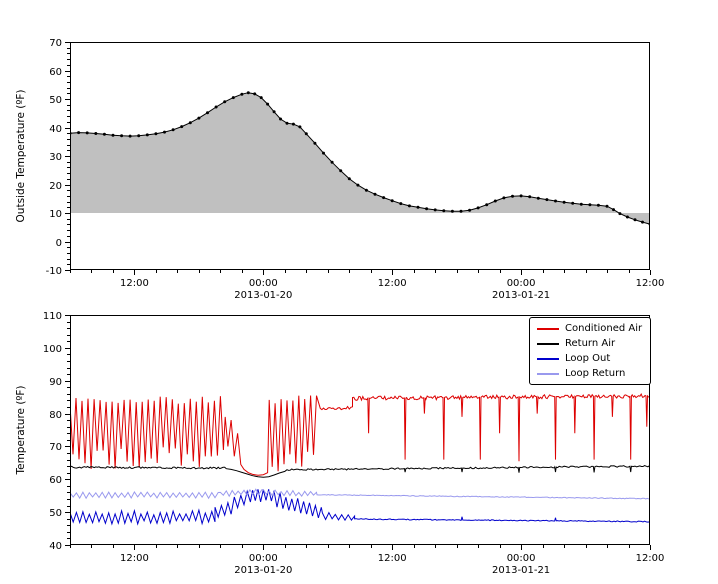 The width and height of the screenshot is (718, 584). I want to click on legend-item-loop-out: Loop Out, so click(589, 358).